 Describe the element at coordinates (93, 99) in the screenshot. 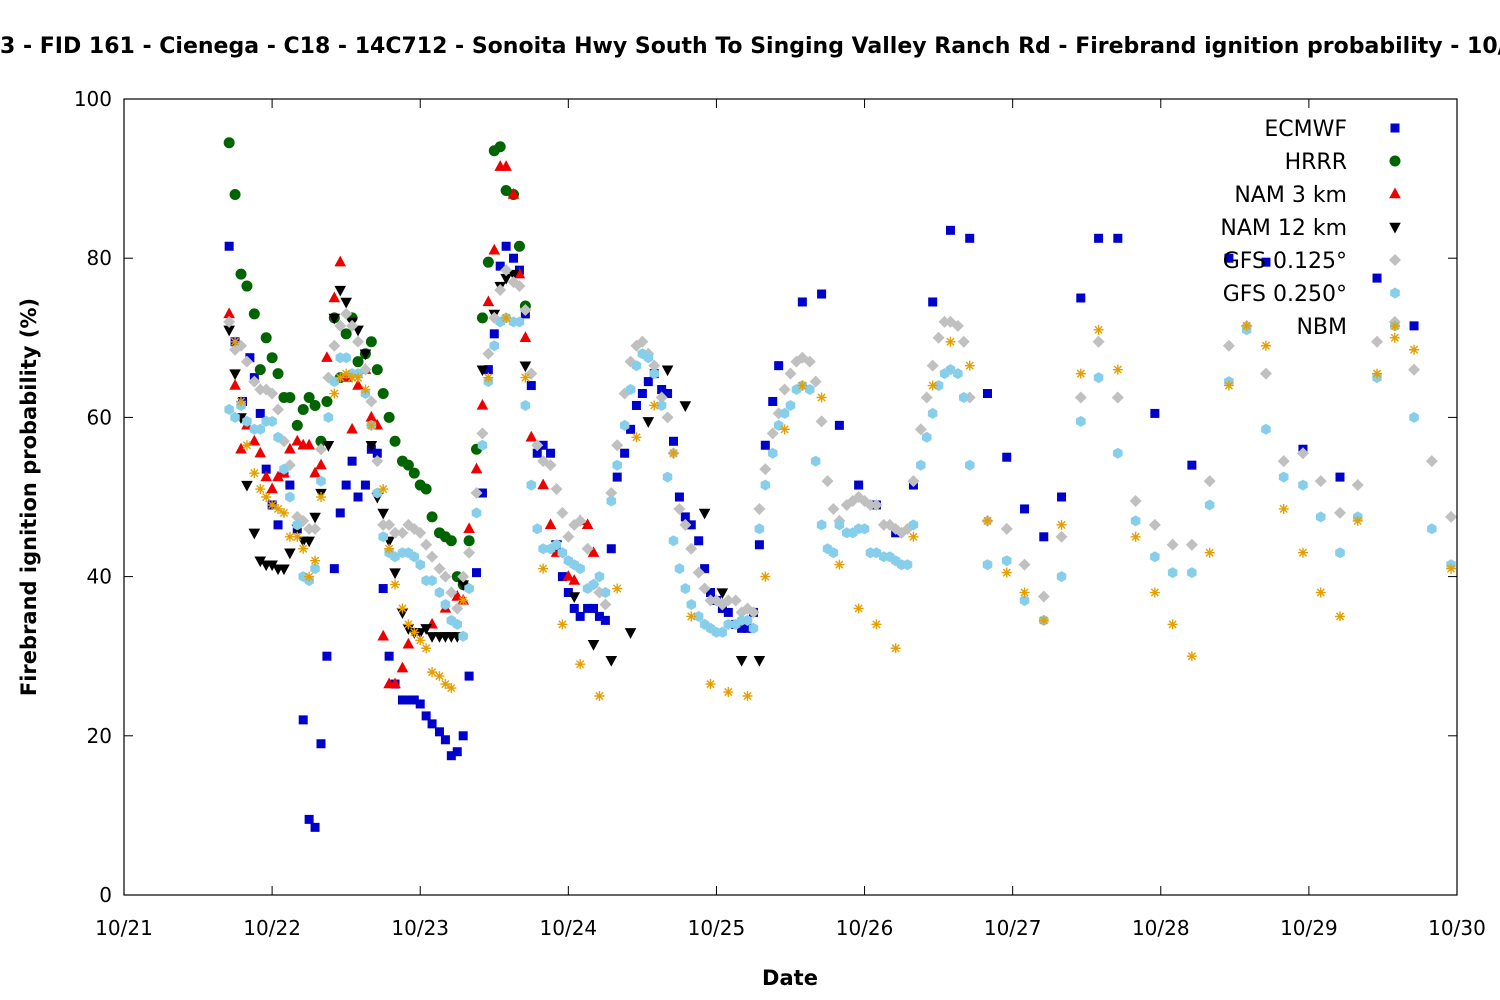

I see `y-tick-label: 100` at that location.